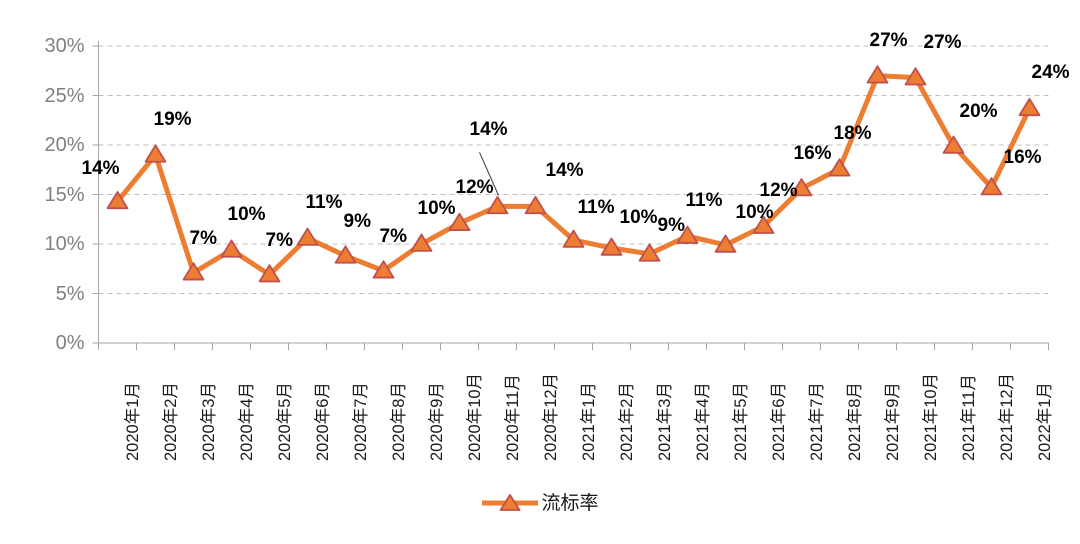 The image size is (1080, 544). What do you see at coordinates (1050, 73) in the screenshot?
I see `data-point-label: 24%` at bounding box center [1050, 73].